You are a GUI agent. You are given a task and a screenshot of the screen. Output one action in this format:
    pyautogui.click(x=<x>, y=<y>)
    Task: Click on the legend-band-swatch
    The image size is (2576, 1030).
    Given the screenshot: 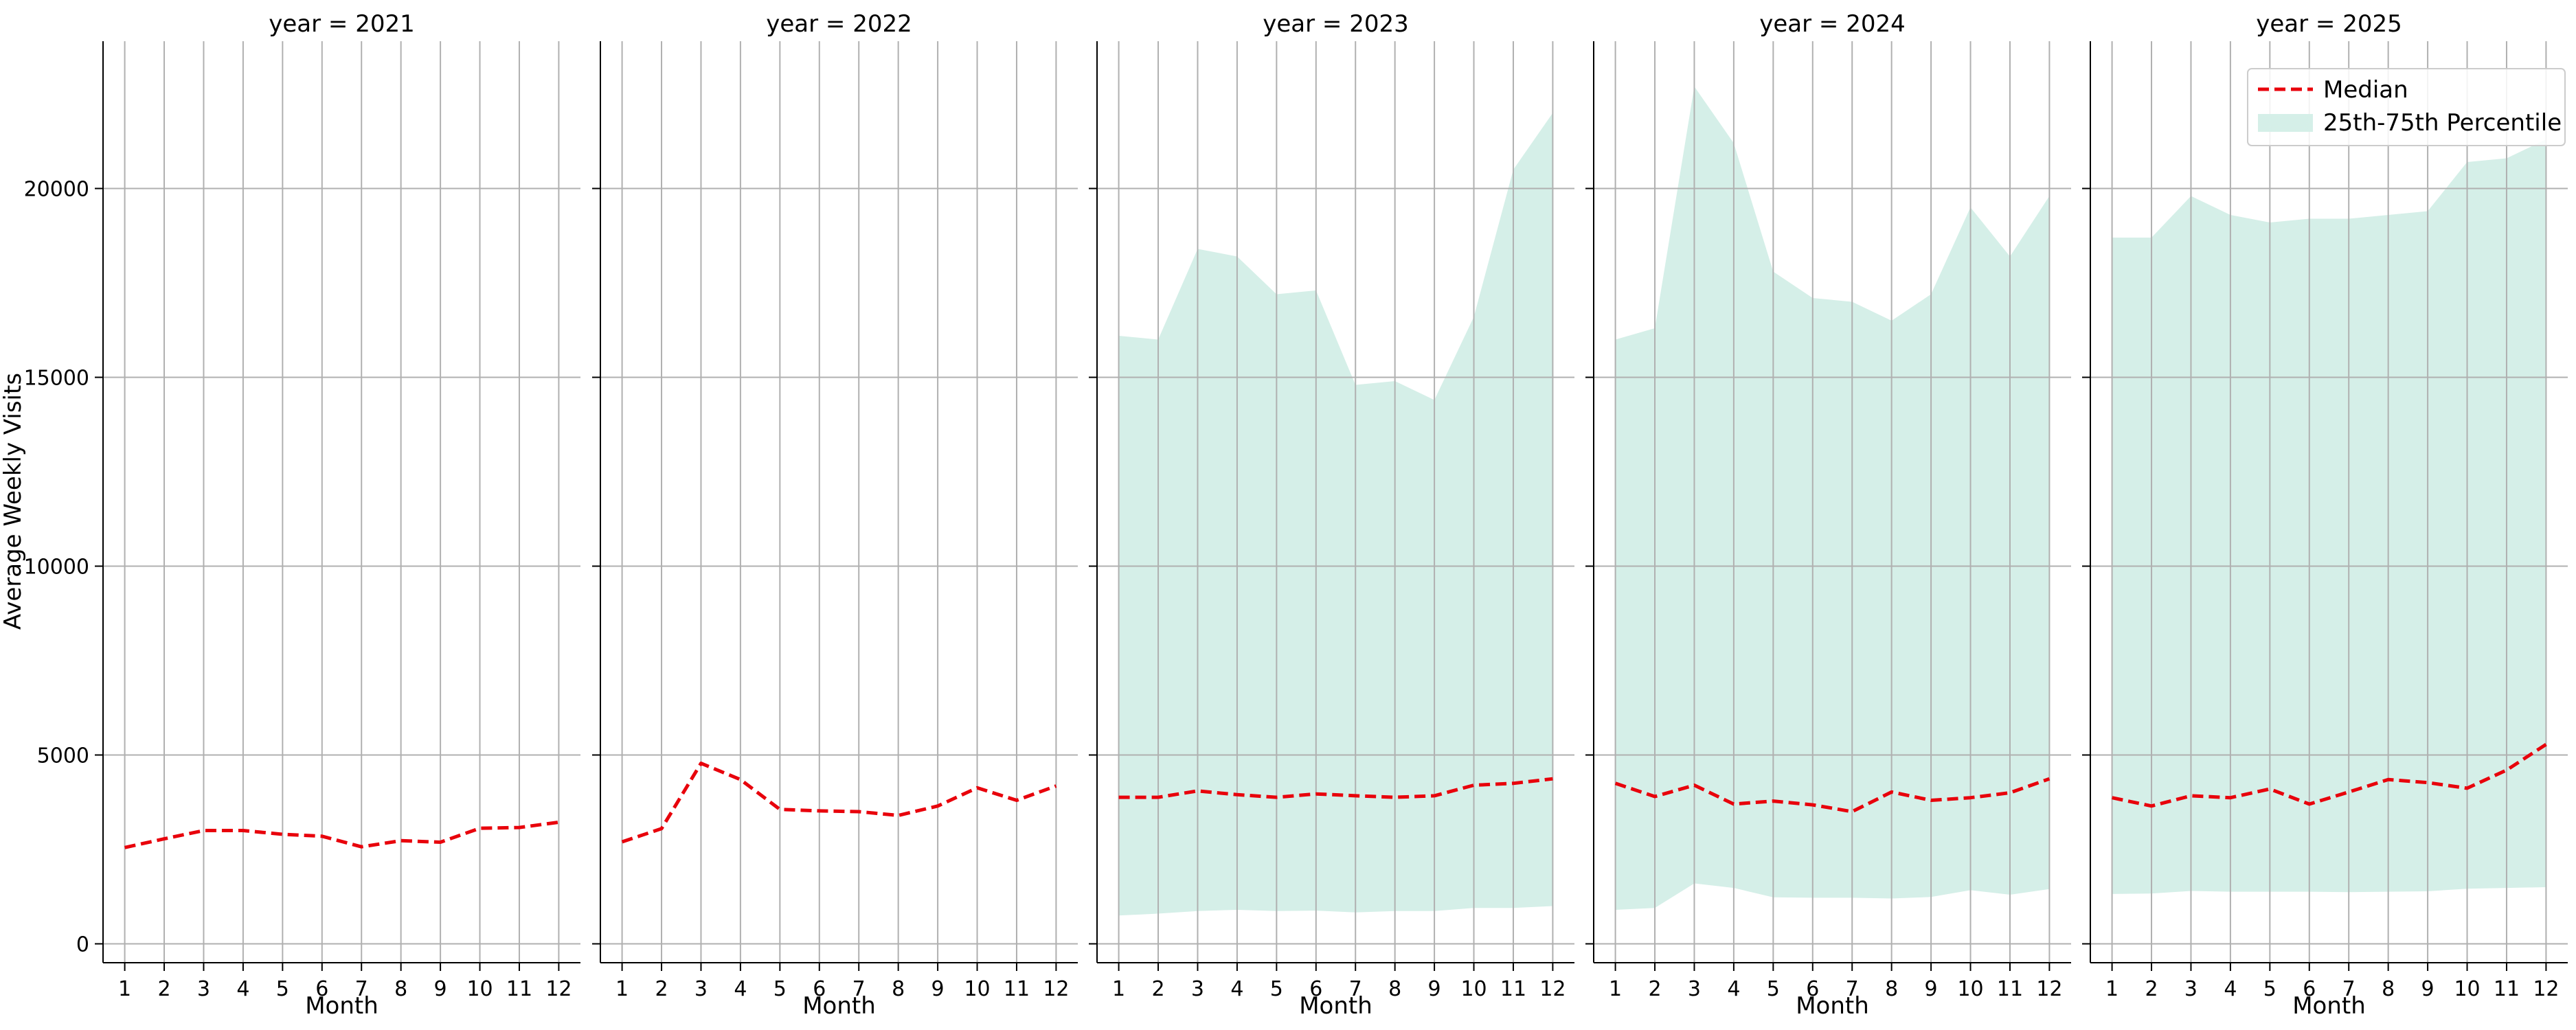 What is the action you would take?
    pyautogui.click(x=2285, y=123)
    